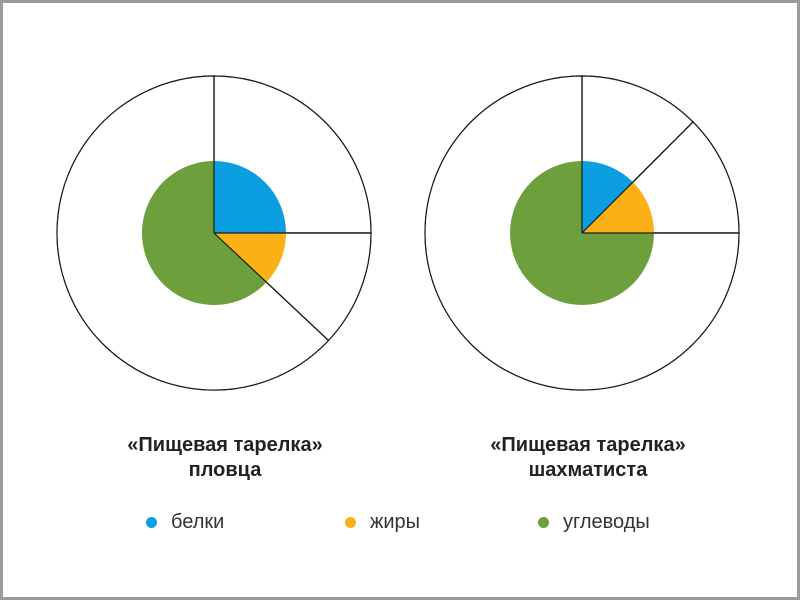  I want to click on legend-item-fat: жиры, so click(382, 522).